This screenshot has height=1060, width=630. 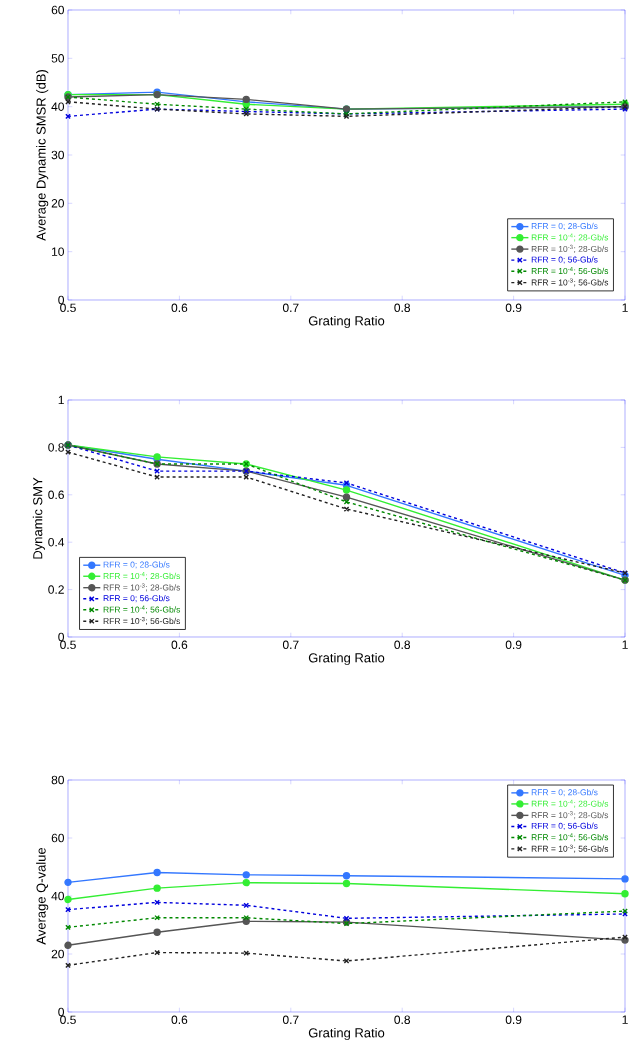 I want to click on y-tick-label: 30, so click(x=57, y=155).